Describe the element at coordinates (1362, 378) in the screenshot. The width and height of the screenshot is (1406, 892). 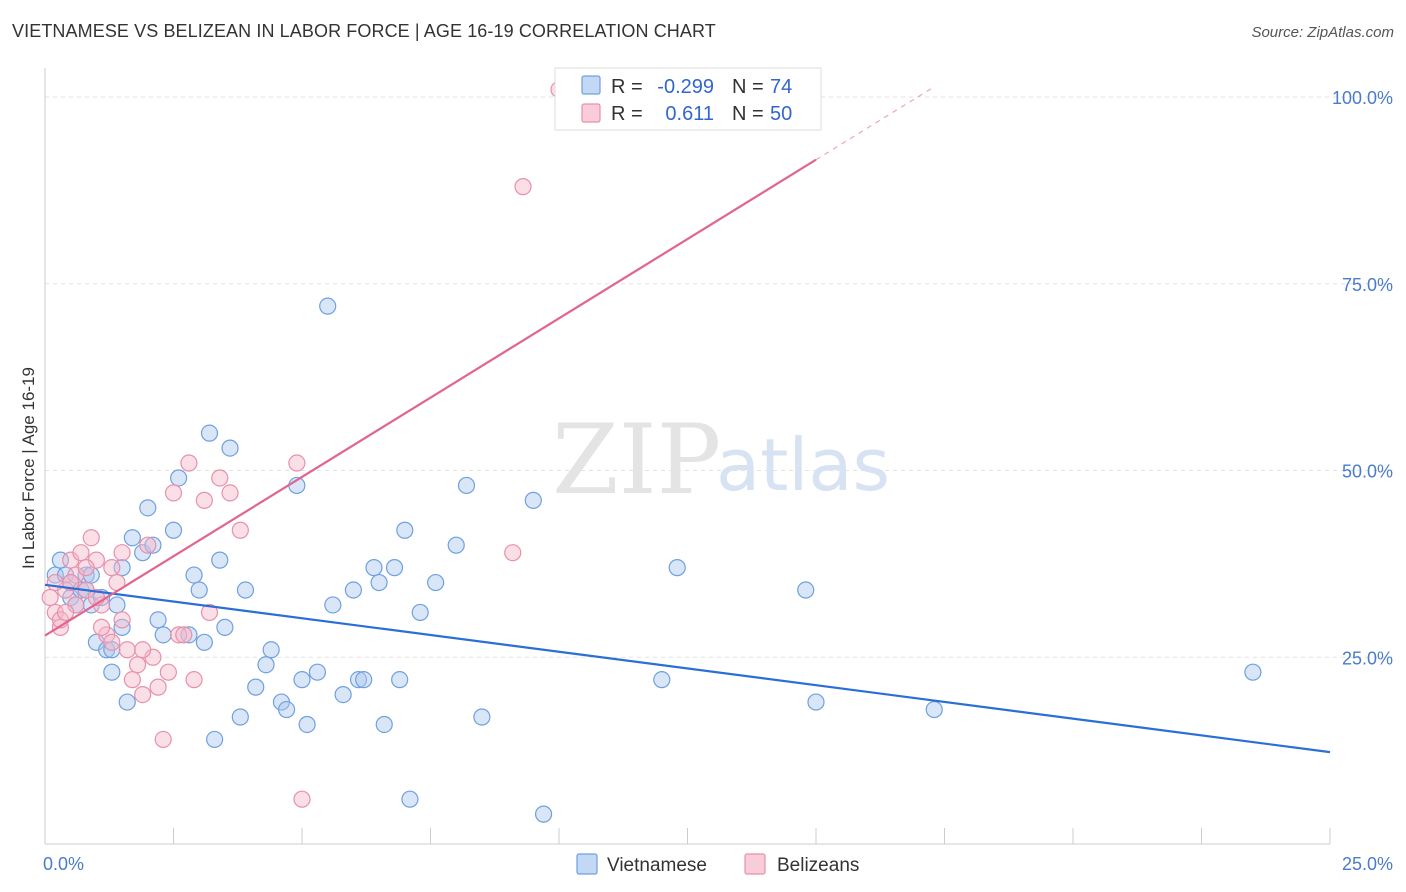
I see `y-tick-labels: 25.0% 50.0% 75.0% 100.0%` at that location.